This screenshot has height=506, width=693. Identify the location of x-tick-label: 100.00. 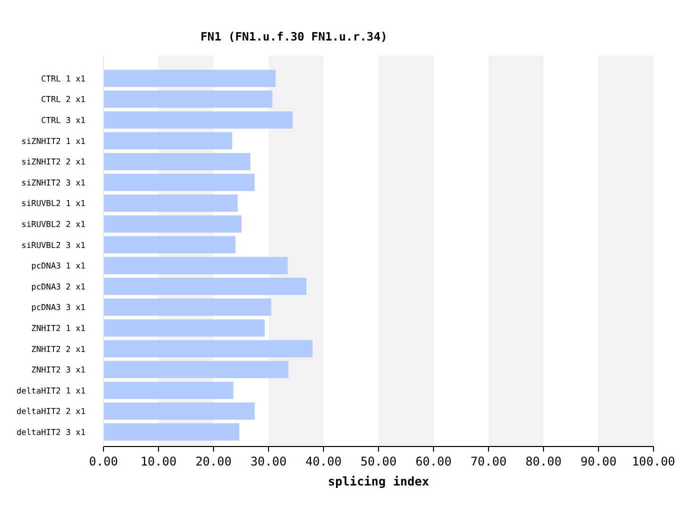
(654, 461).